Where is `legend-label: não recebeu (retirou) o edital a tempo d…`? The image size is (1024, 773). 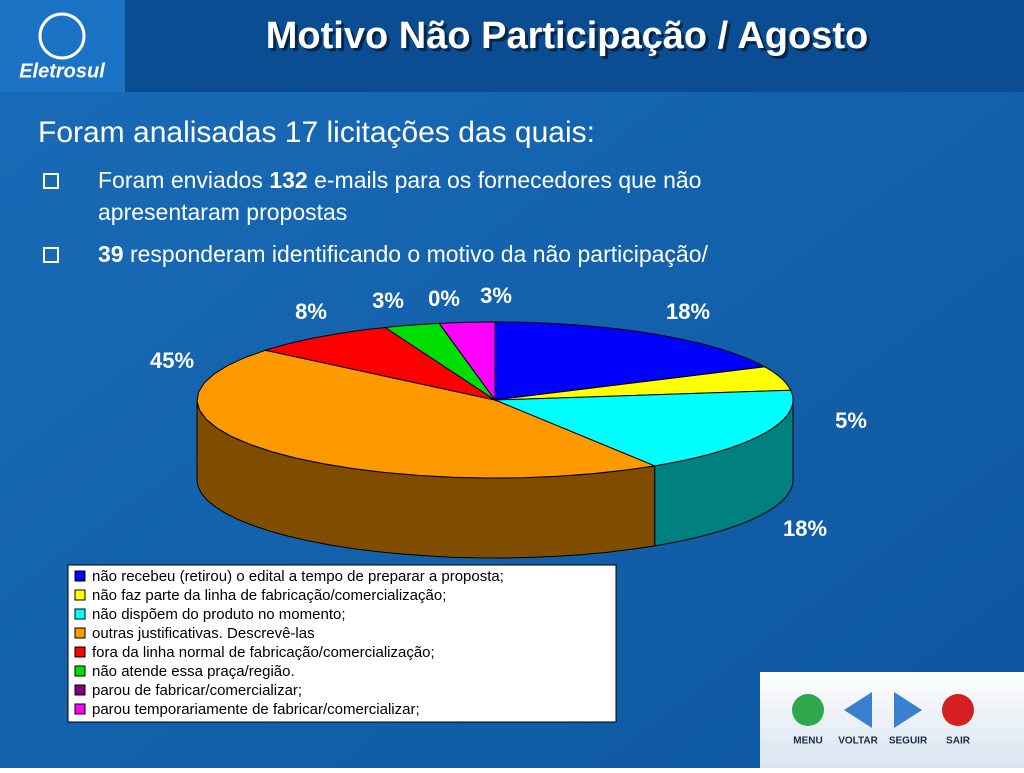 legend-label: não recebeu (retirou) o edital a tempo d… is located at coordinates (298, 576).